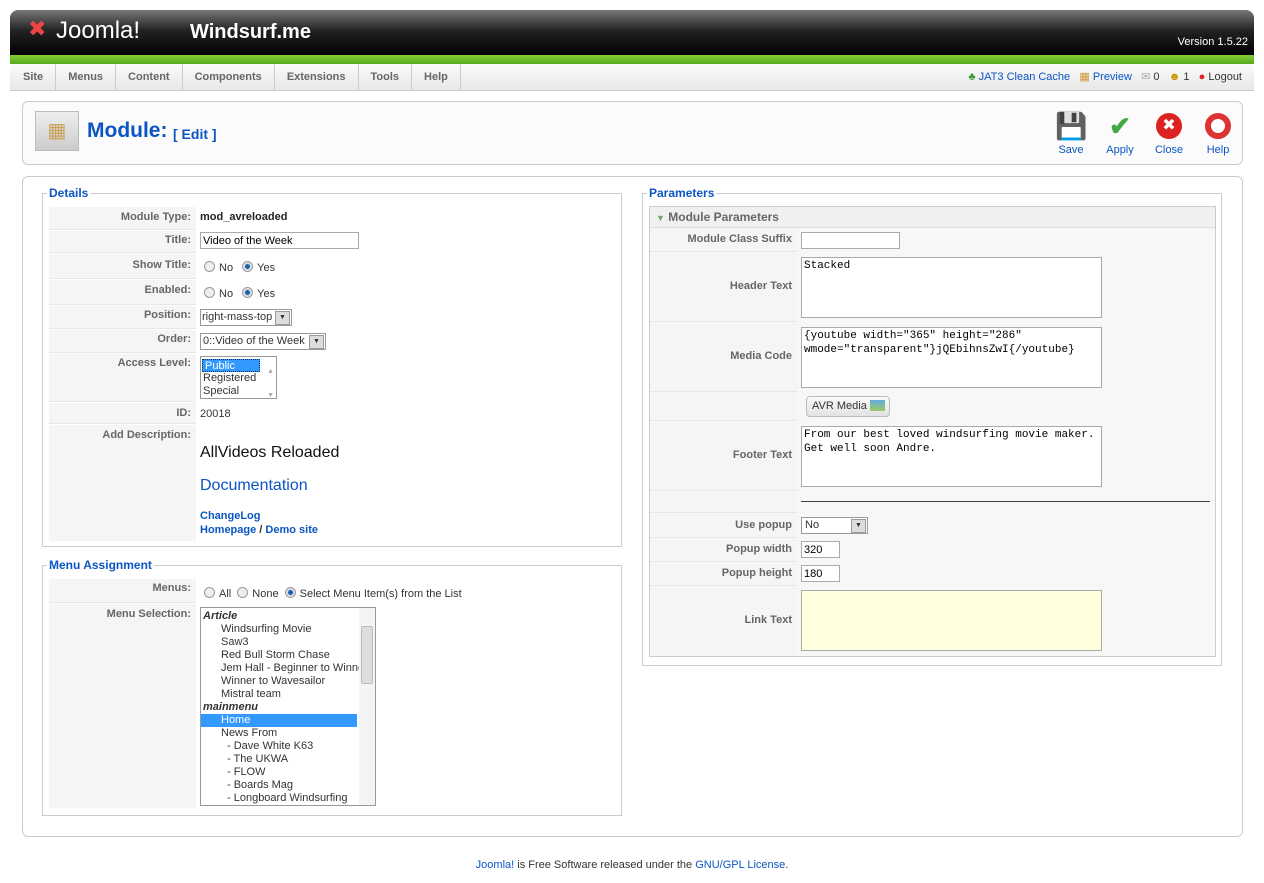 This screenshot has height=883, width=1264. Describe the element at coordinates (209, 266) in the screenshot. I see `show-title-no-radio` at that location.